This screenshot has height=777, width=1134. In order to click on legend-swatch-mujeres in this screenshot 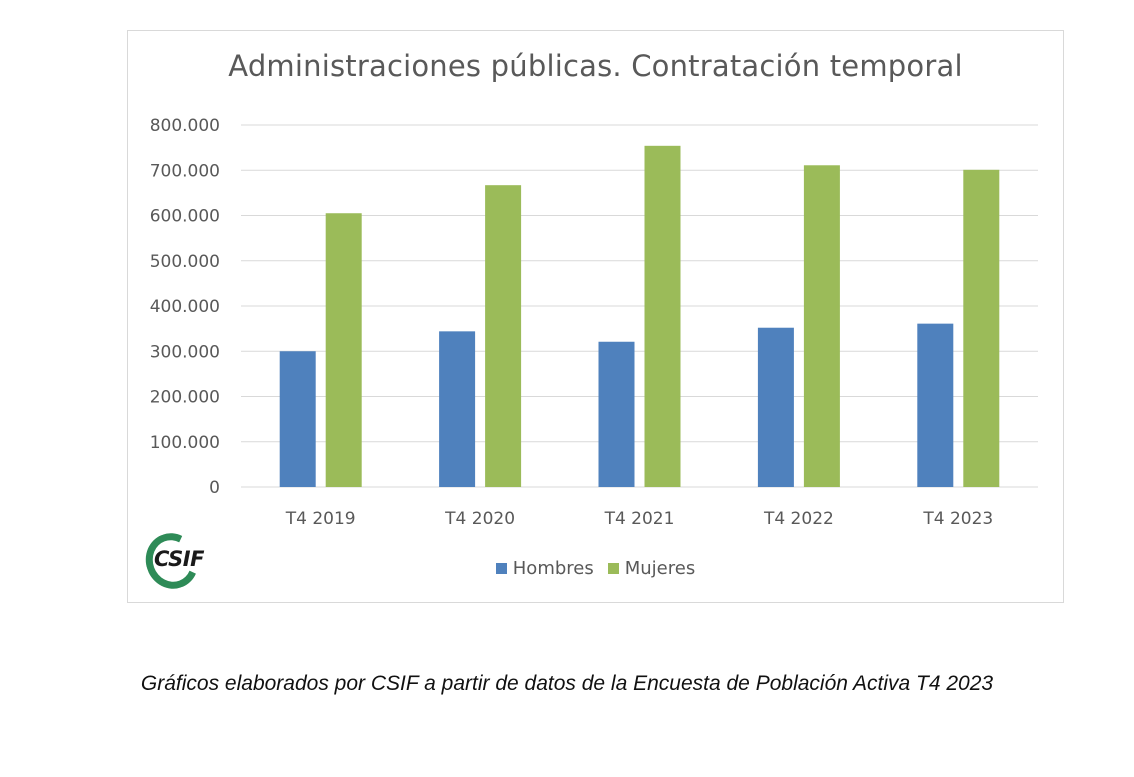, I will do `click(613, 568)`.